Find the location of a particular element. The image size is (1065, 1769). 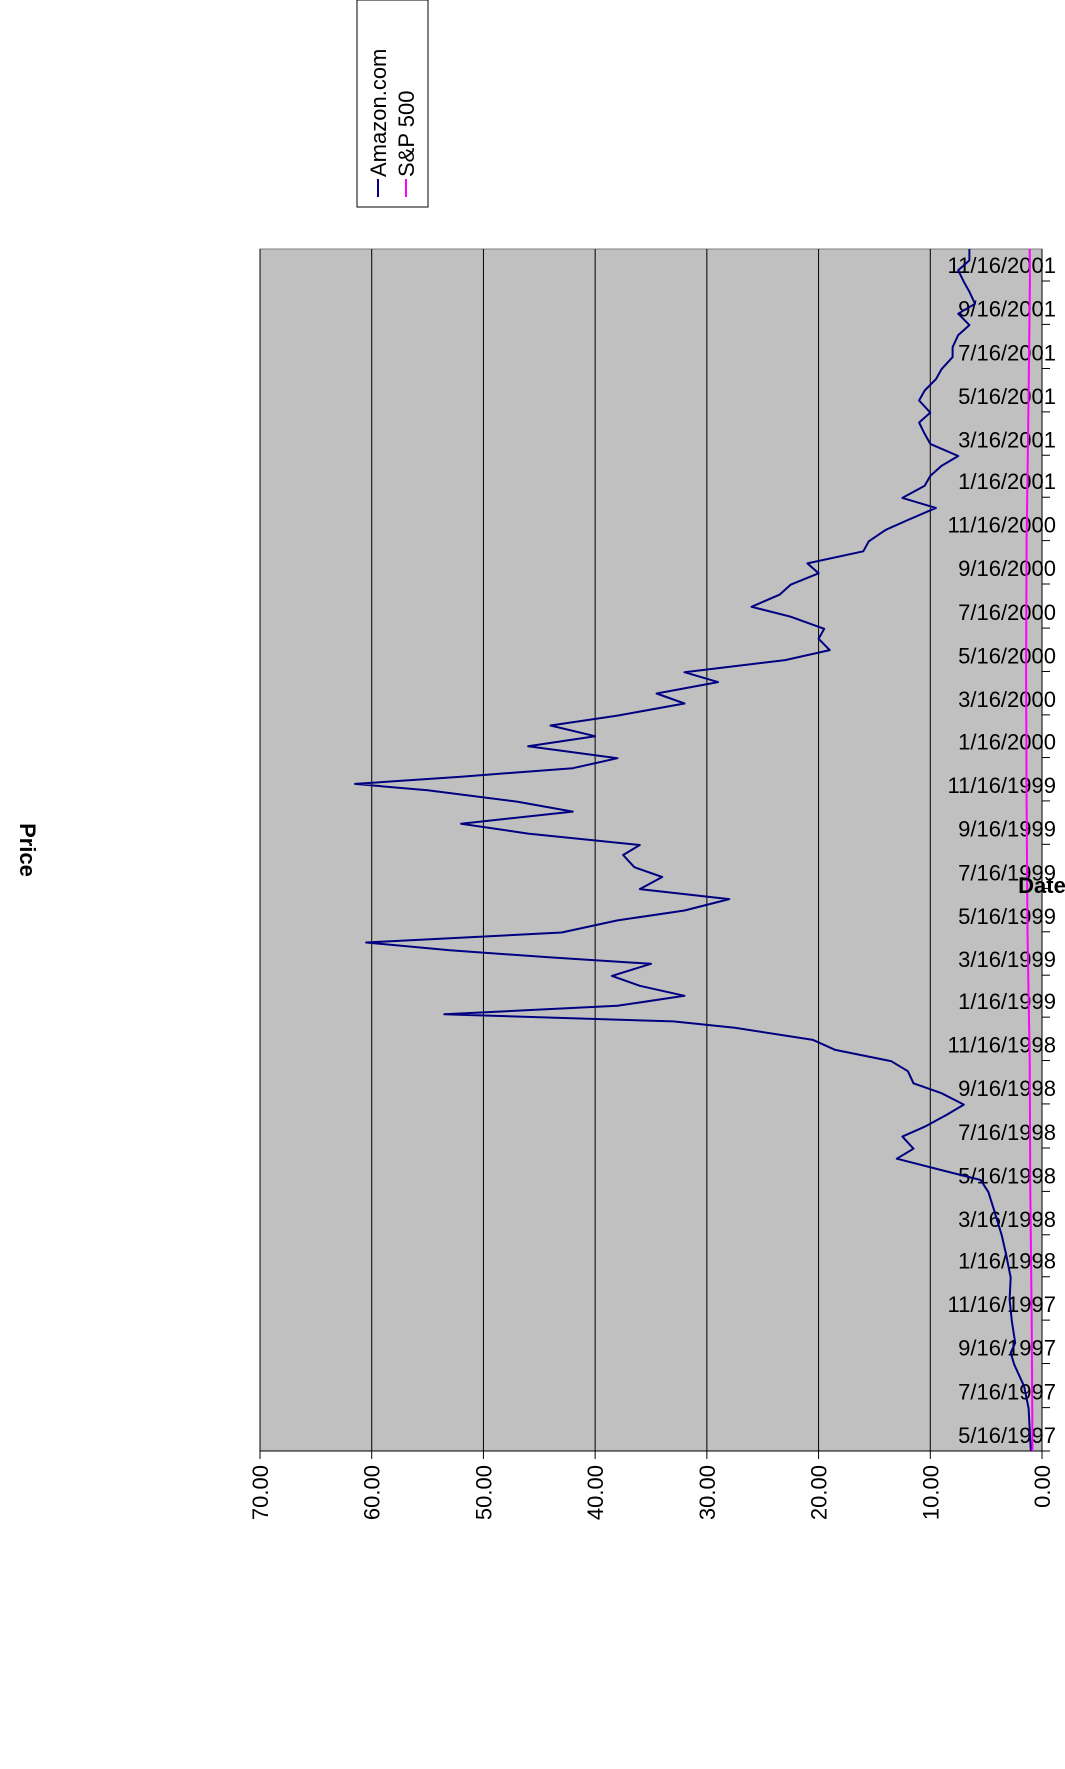

x-tick-label: 11/16/1999 is located at coordinates (1002, 785).